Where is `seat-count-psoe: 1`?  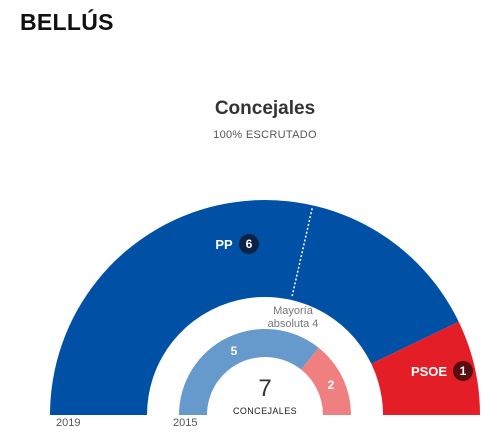 seat-count-psoe: 1 is located at coordinates (463, 371).